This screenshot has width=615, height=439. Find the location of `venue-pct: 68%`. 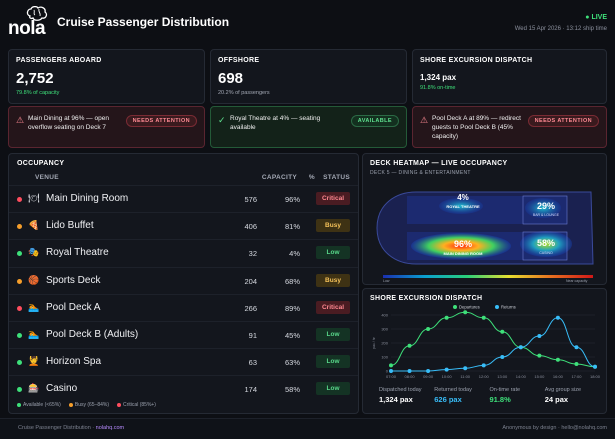

venue-pct: 68% is located at coordinates (292, 281).